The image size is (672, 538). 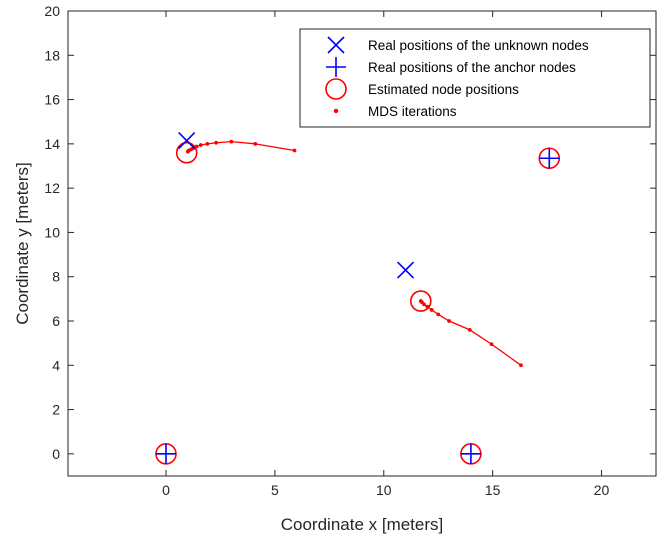 What do you see at coordinates (166, 490) in the screenshot?
I see `x-tick-label-0: 0` at bounding box center [166, 490].